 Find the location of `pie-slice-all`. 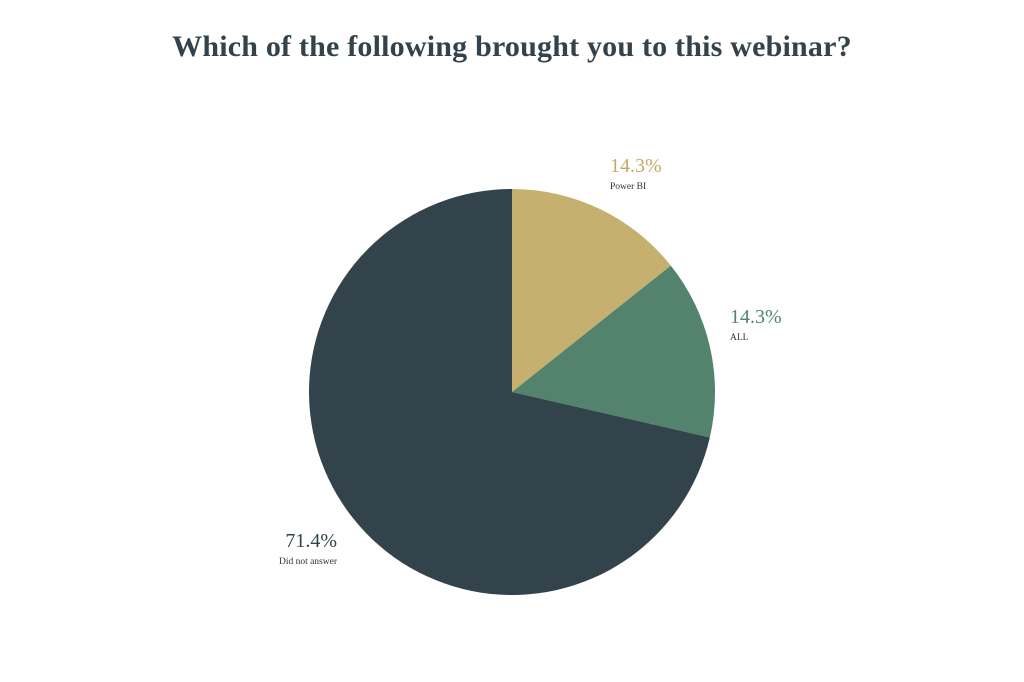

pie-slice-all is located at coordinates (613, 351).